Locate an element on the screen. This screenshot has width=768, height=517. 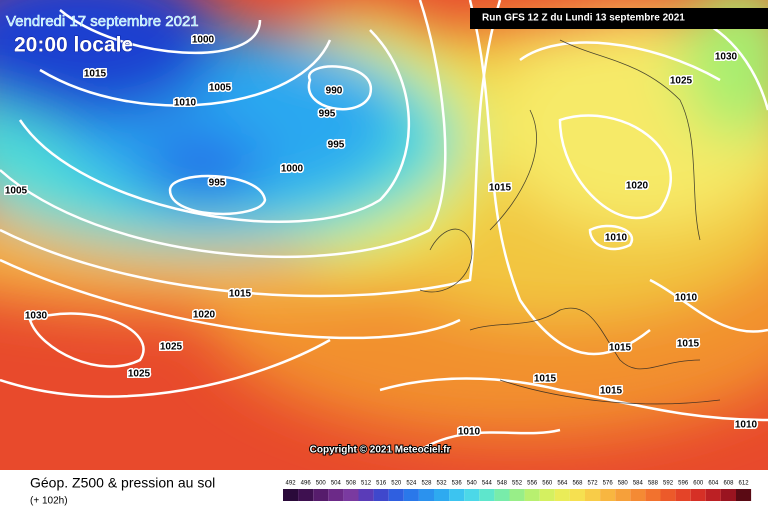
date-label: Vendredi 17 septembre 2021 is located at coordinates (102, 21).